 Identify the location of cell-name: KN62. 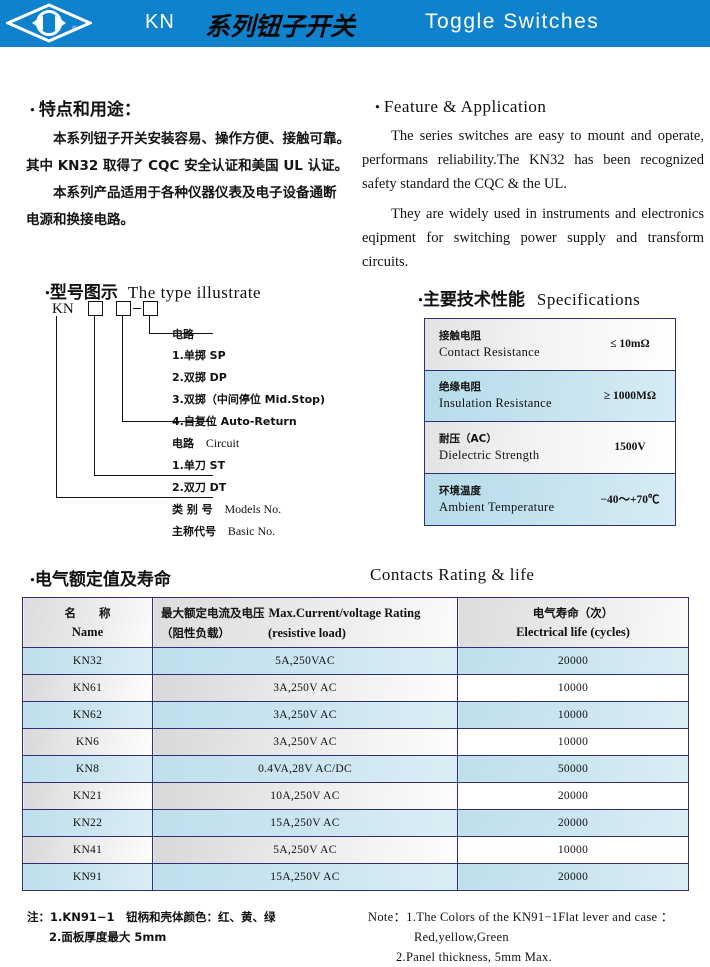
(87, 715).